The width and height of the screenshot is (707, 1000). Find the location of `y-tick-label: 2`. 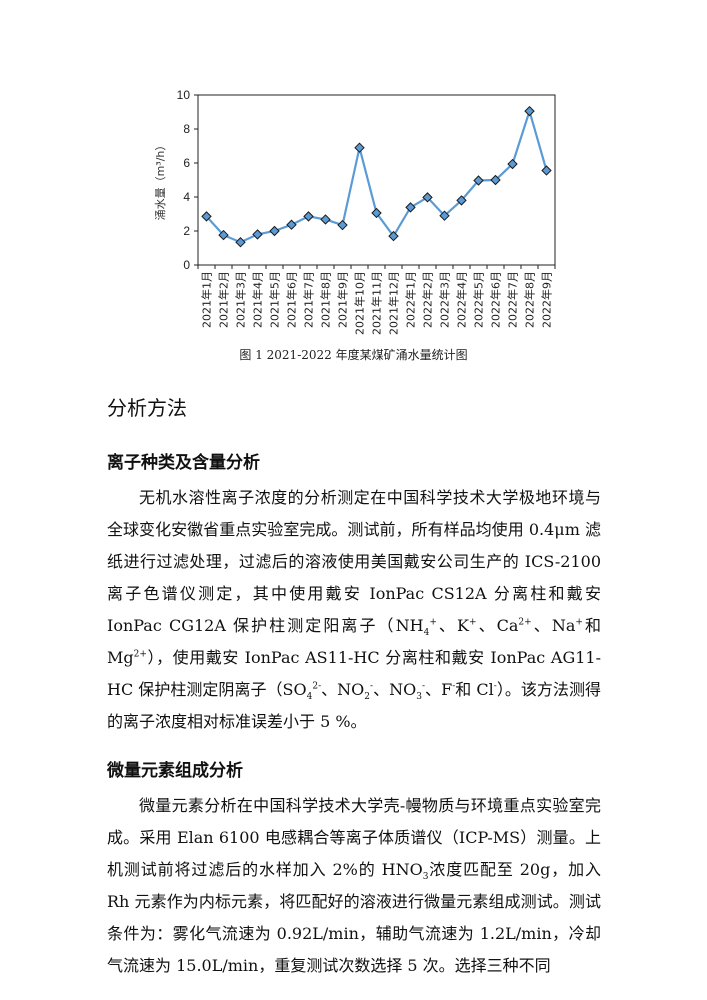

y-tick-label: 2 is located at coordinates (186, 231).